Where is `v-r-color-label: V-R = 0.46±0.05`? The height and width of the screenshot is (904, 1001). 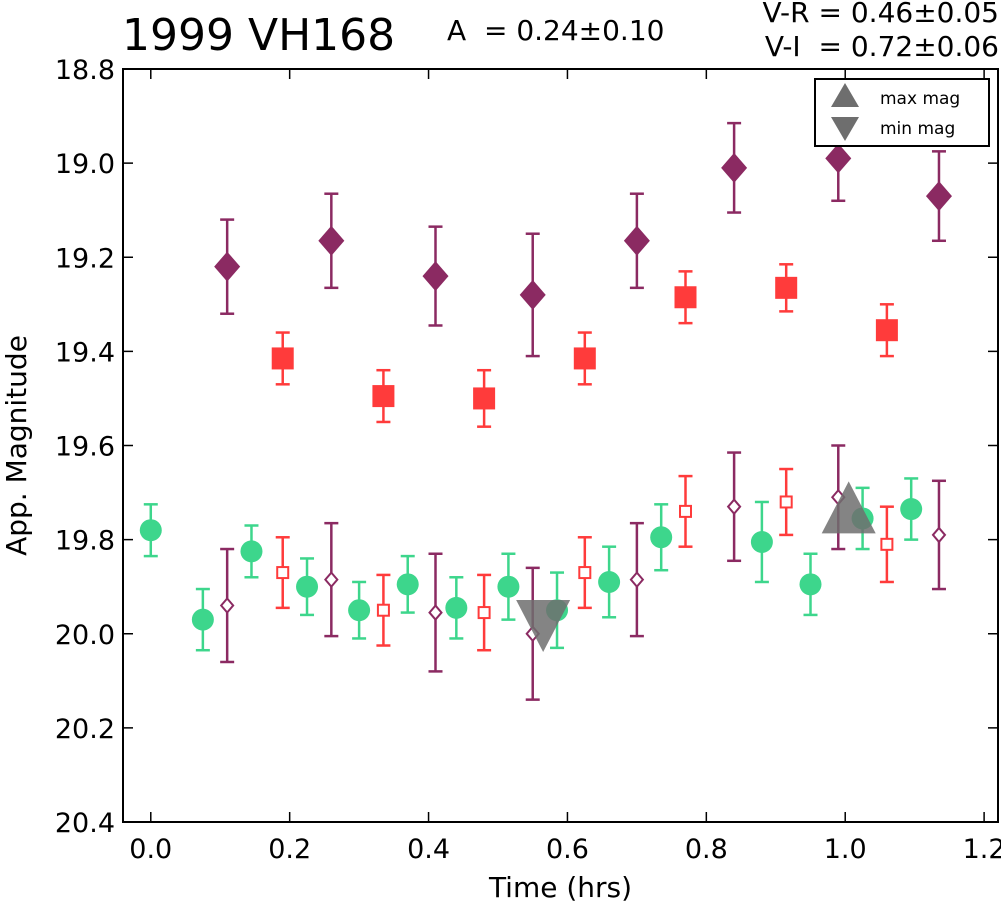
v-r-color-label: V-R = 0.46±0.05 is located at coordinates (880, 14).